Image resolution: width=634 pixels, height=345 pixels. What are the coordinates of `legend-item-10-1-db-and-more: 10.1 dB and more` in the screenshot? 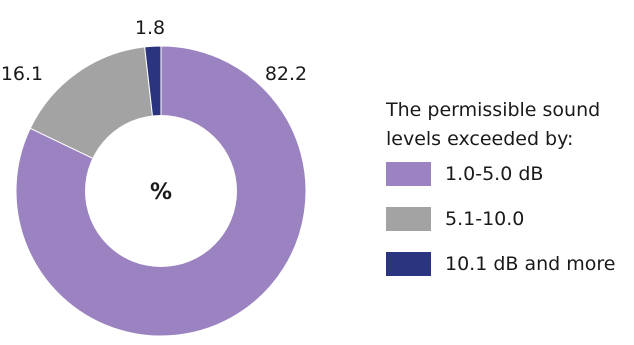 It's located at (510, 264).